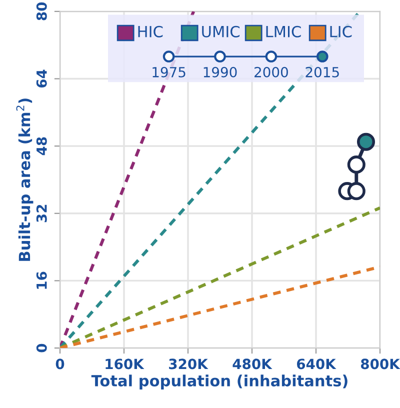 This screenshot has width=400, height=408. I want to click on legend-label: UMIC, so click(221, 32).